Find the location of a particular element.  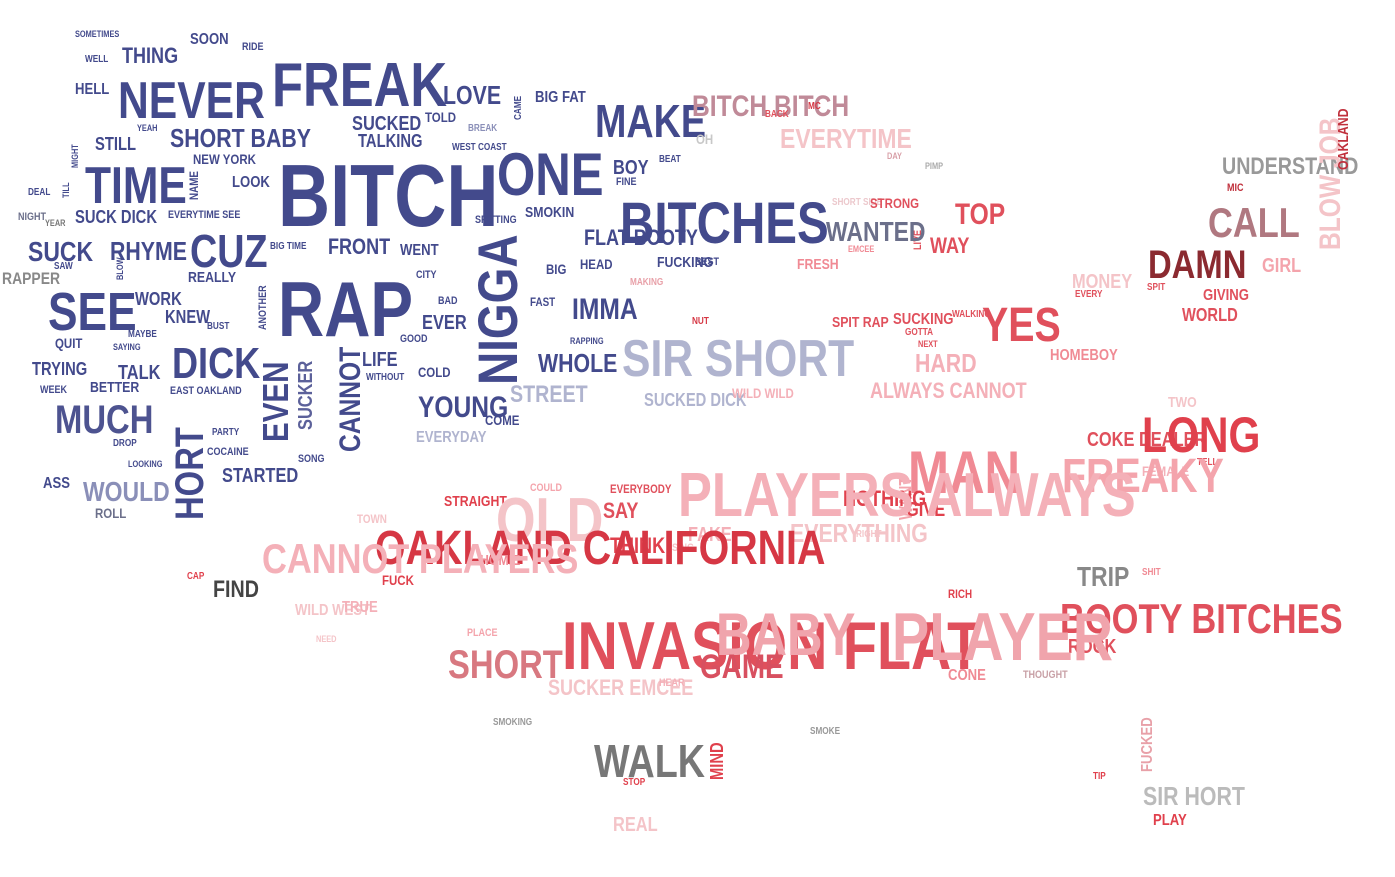

cloud-word: BOY is located at coordinates (631, 168).